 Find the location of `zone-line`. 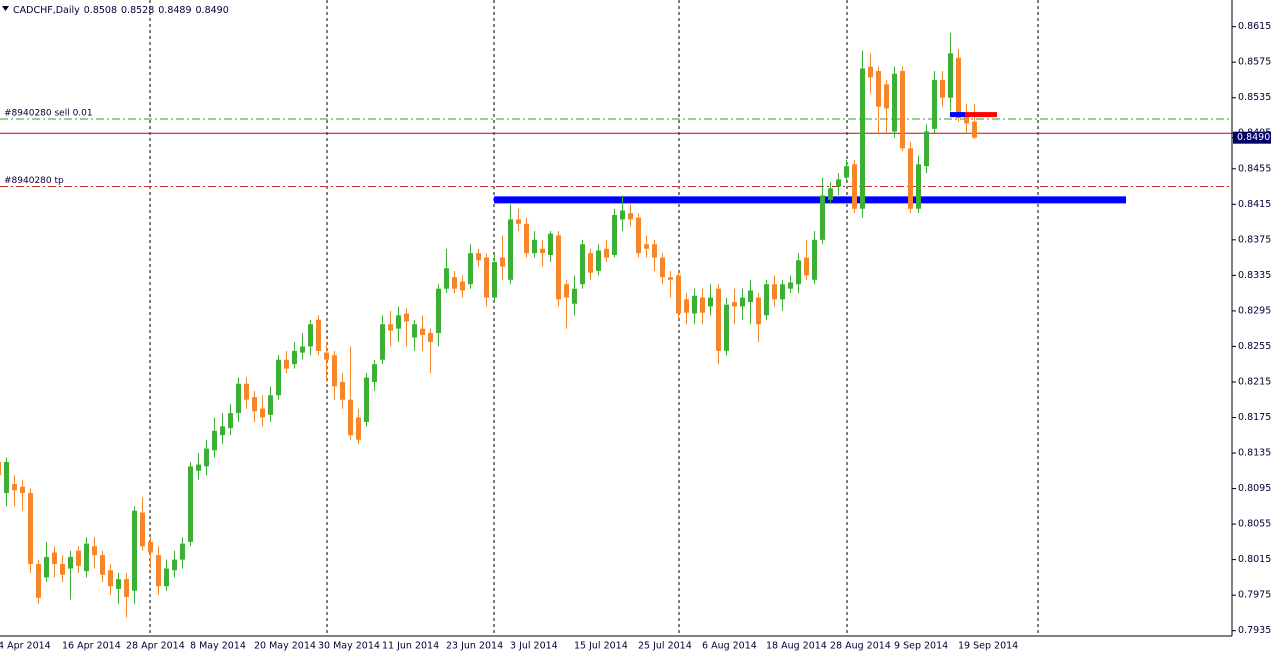

zone-line is located at coordinates (810, 200).